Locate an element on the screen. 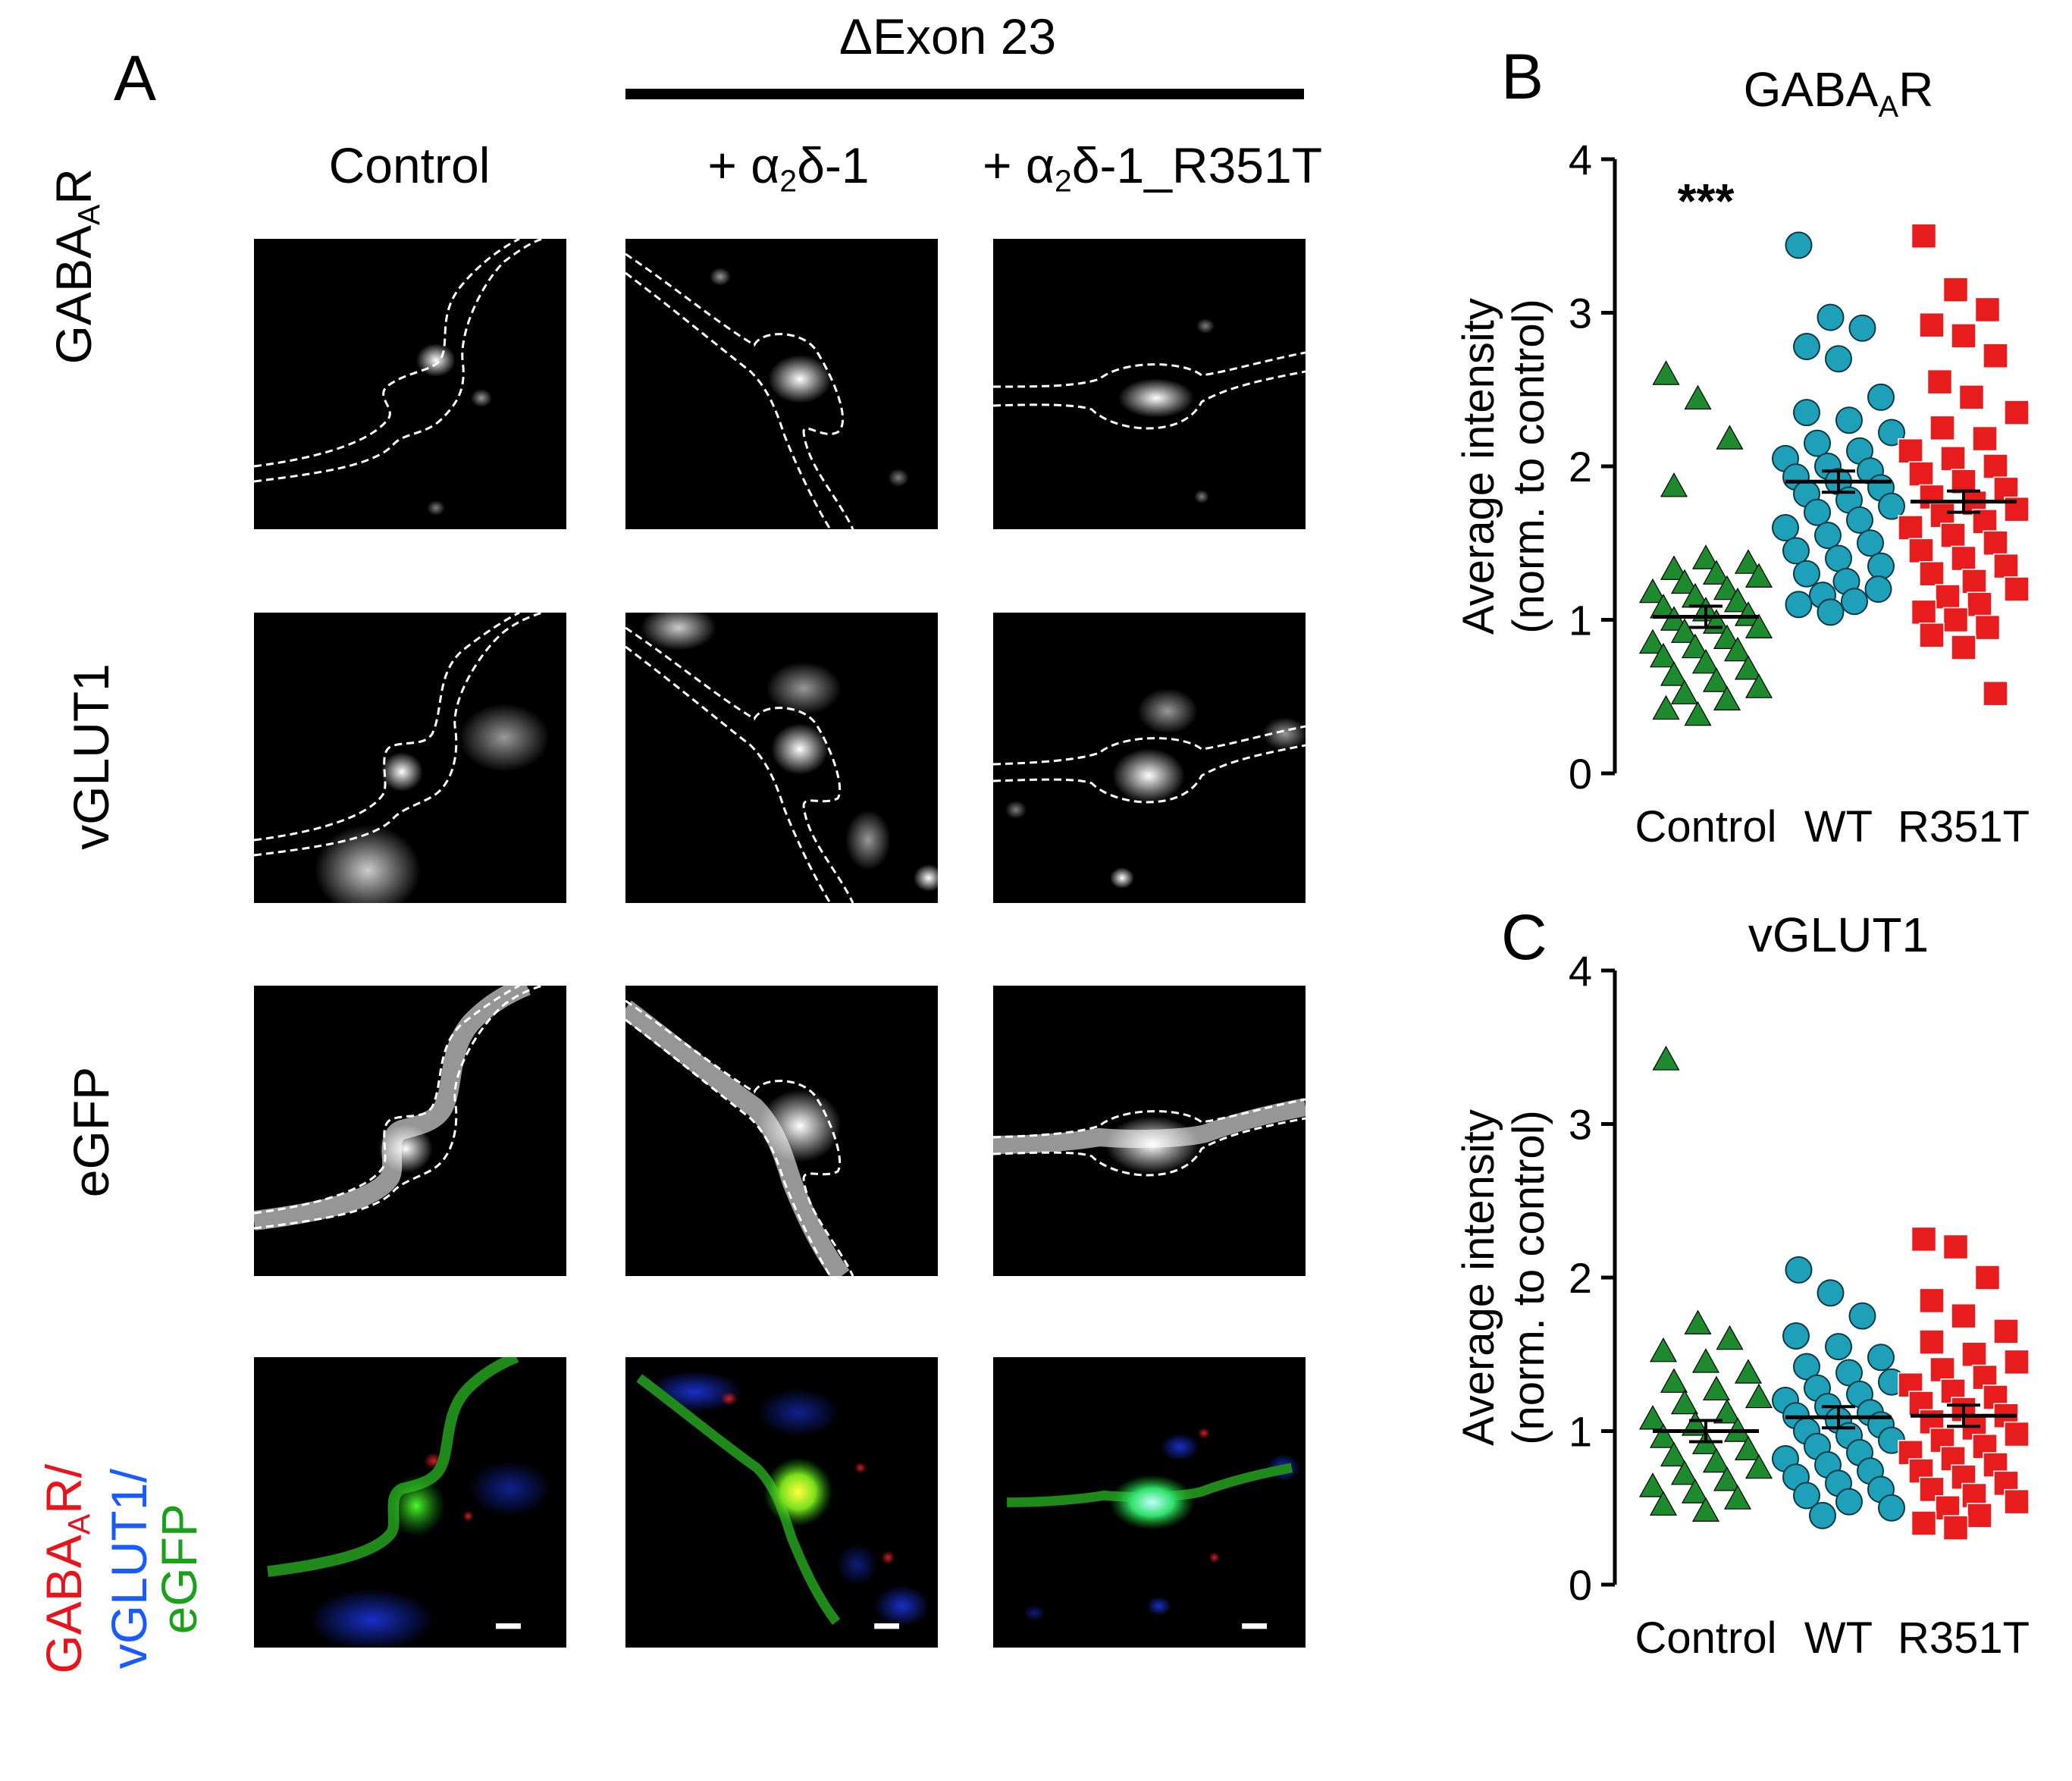 The height and width of the screenshot is (1781, 2072). y-tick-label: 4 is located at coordinates (1581, 971).